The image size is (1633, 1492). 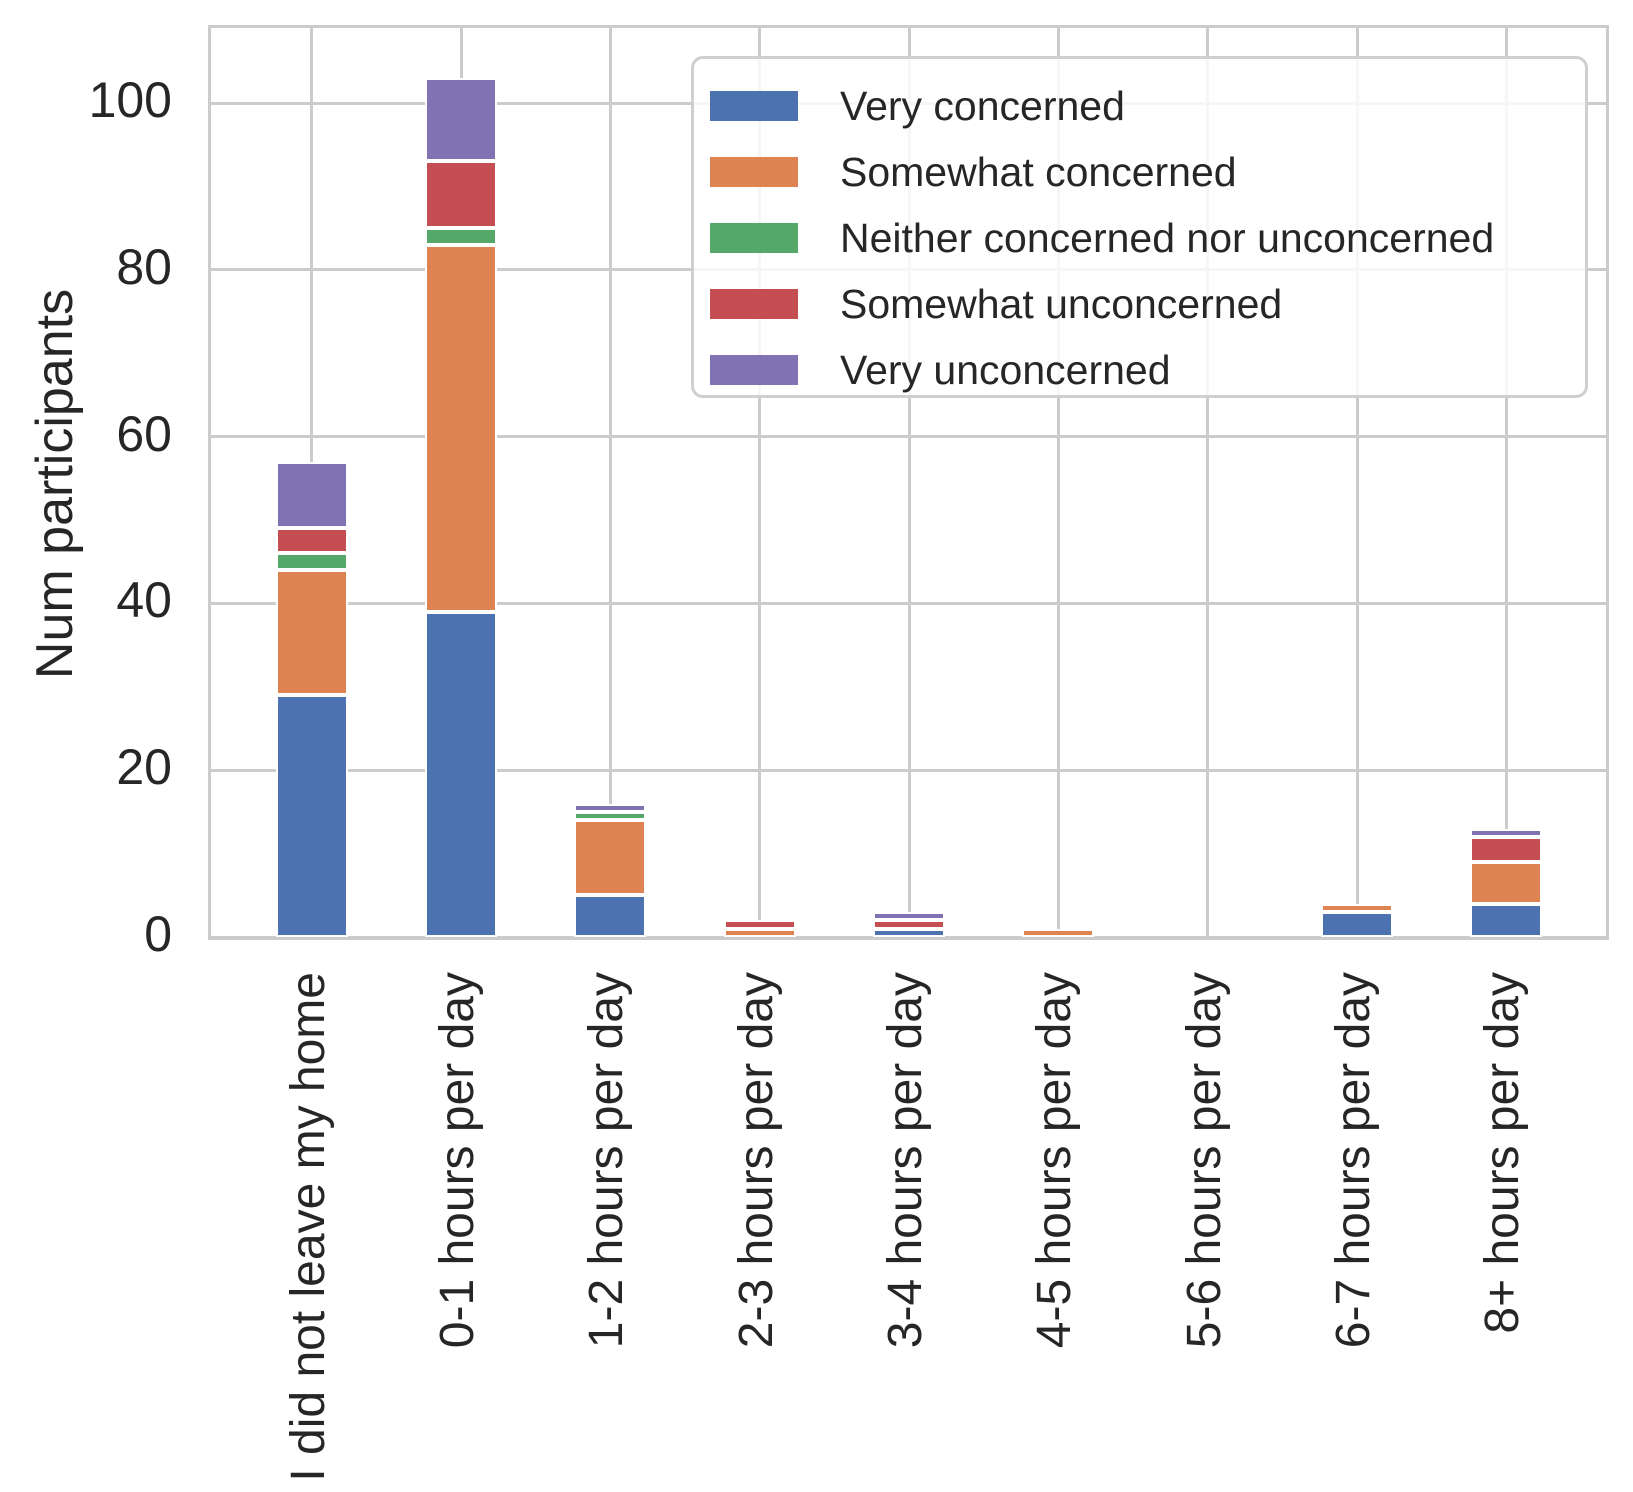 What do you see at coordinates (756, 1160) in the screenshot?
I see `x-tick-label: 2-3 hours per day` at bounding box center [756, 1160].